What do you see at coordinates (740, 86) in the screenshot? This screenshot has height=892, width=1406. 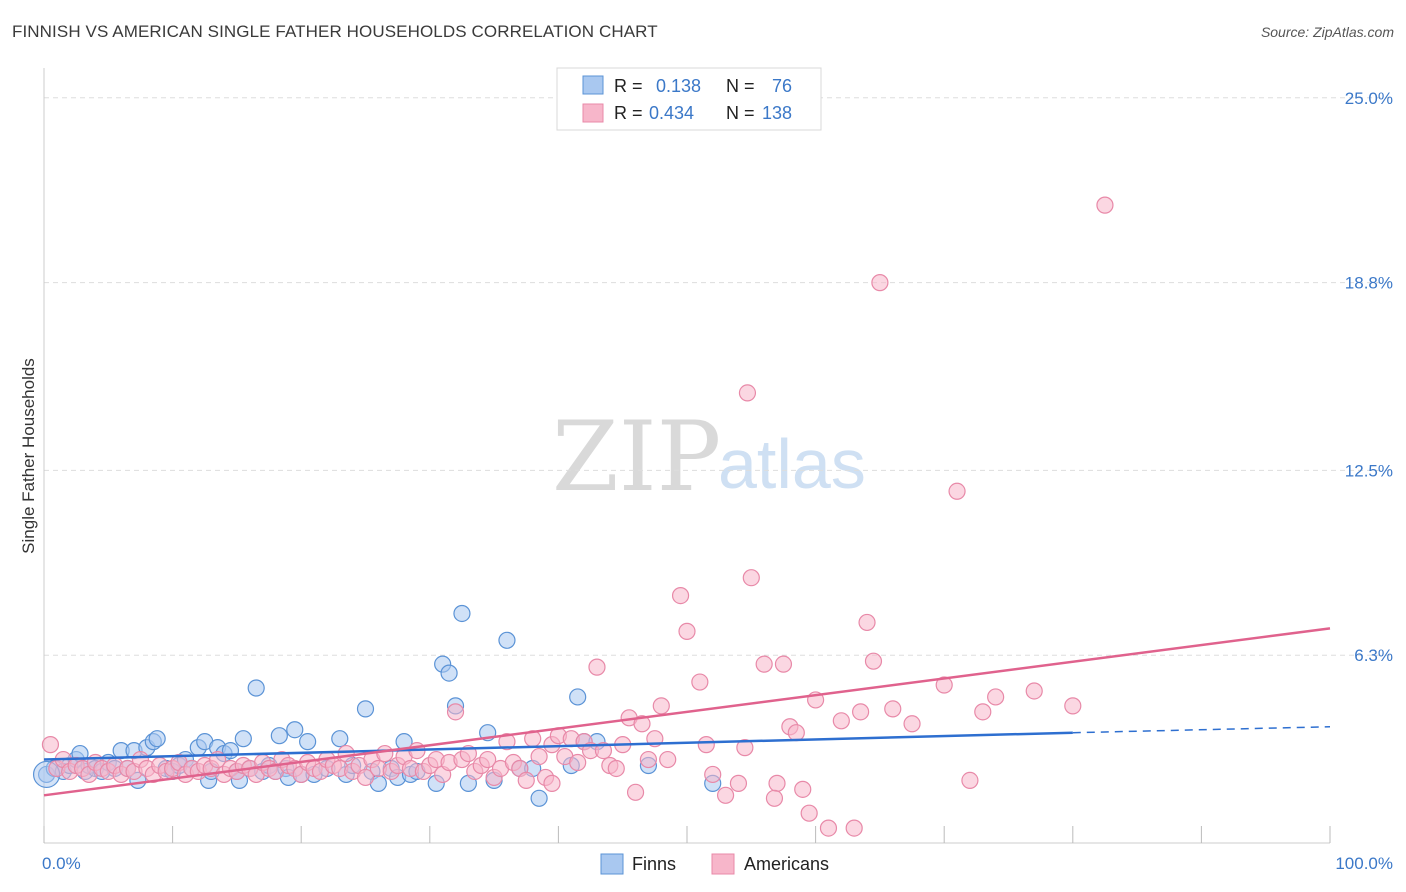 I see `legend-n-label-finns: N =` at bounding box center [740, 86].